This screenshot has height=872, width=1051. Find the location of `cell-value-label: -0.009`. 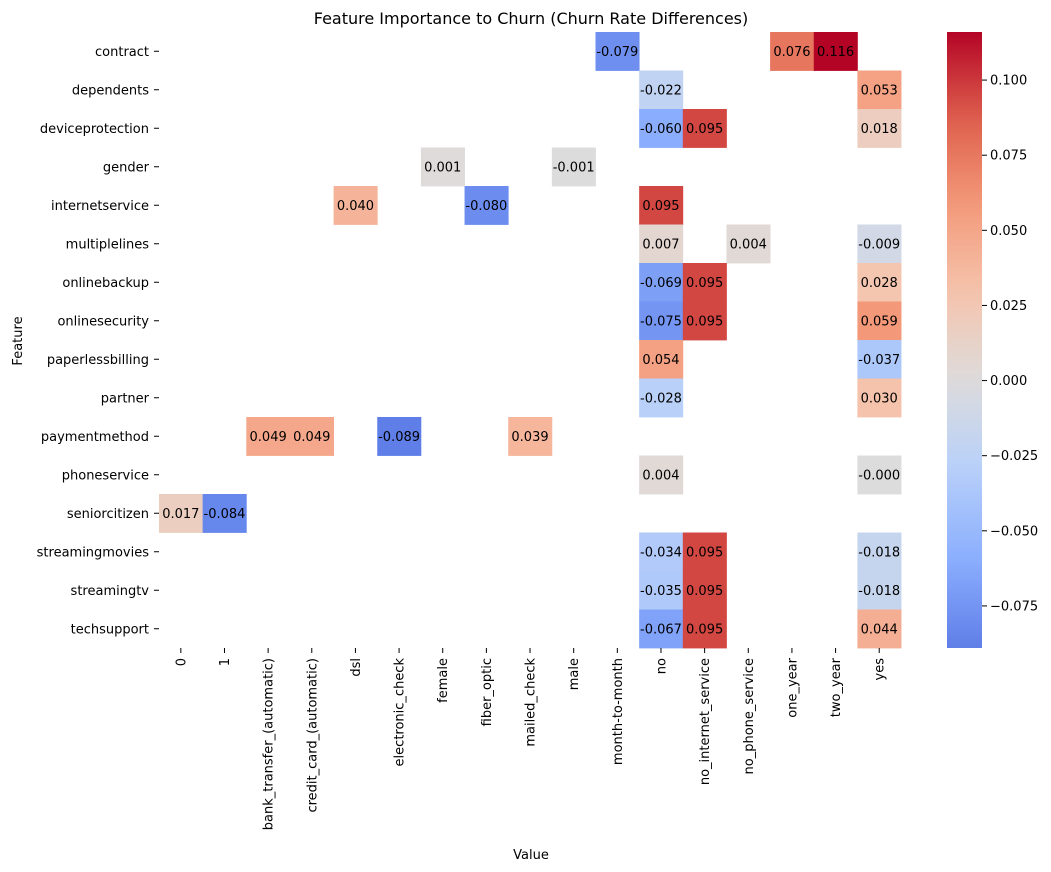

cell-value-label: -0.009 is located at coordinates (879, 244).